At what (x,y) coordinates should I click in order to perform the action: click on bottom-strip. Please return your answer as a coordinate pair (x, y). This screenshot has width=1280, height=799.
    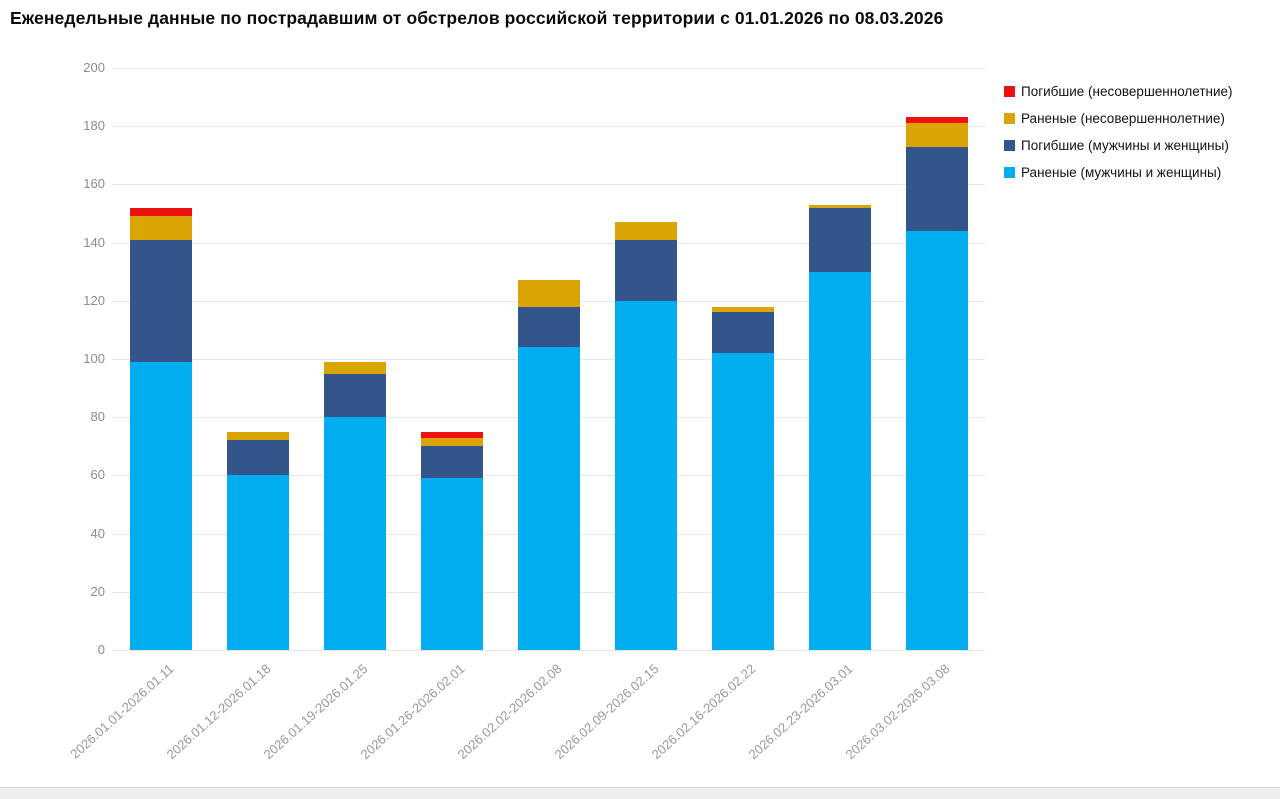
    Looking at the image, I should click on (640, 793).